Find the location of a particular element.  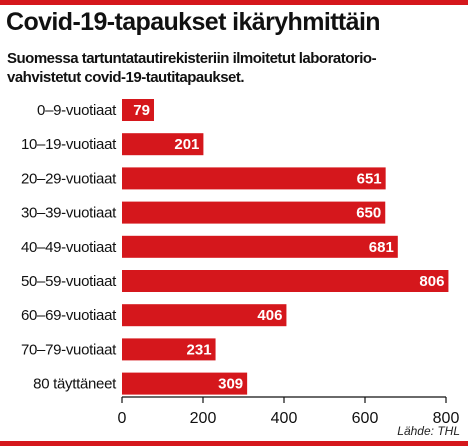

data-label: 681 is located at coordinates (381, 247).